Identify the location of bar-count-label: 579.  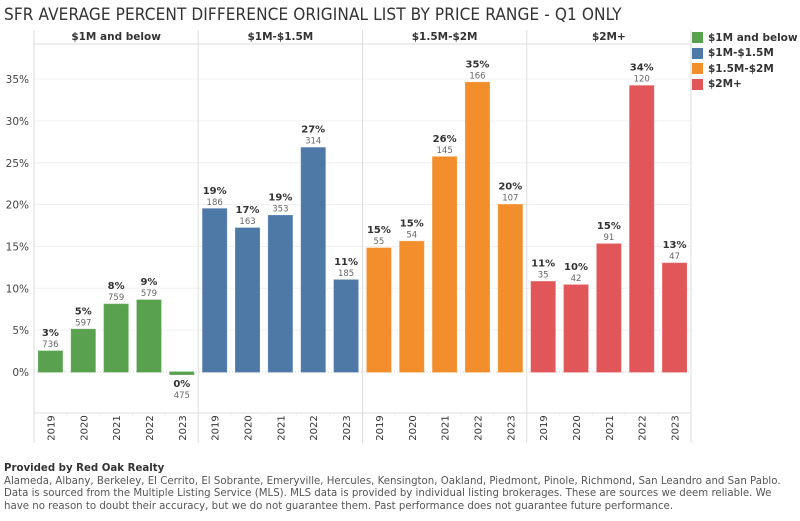
(149, 294).